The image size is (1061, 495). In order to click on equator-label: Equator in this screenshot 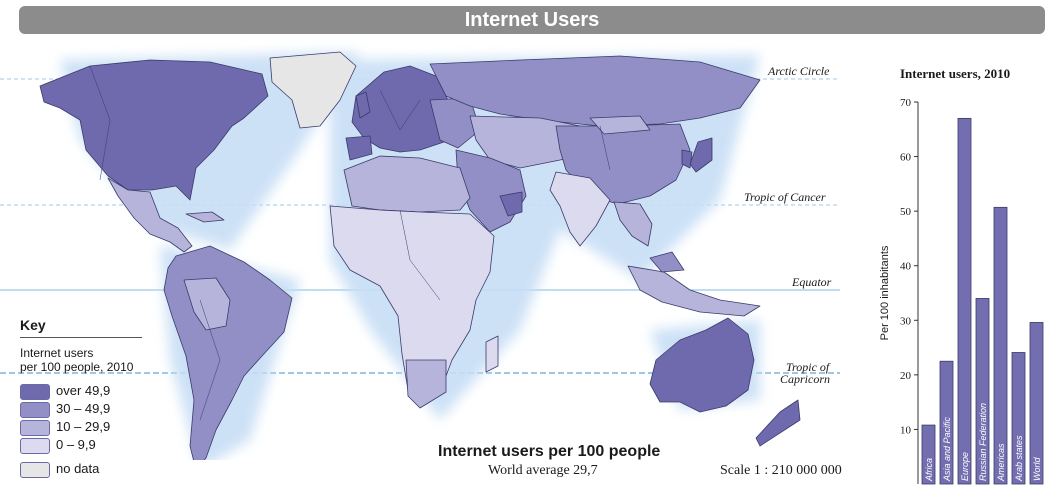, I will do `click(812, 282)`.